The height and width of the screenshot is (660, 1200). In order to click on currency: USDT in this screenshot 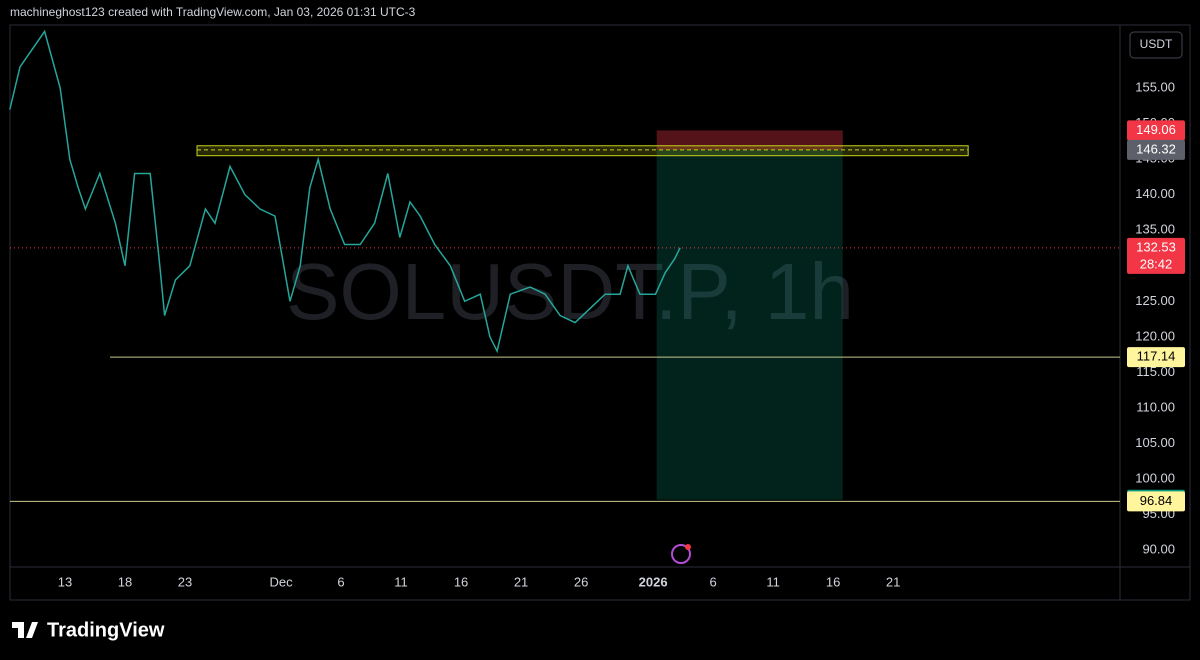, I will do `click(1156, 44)`.